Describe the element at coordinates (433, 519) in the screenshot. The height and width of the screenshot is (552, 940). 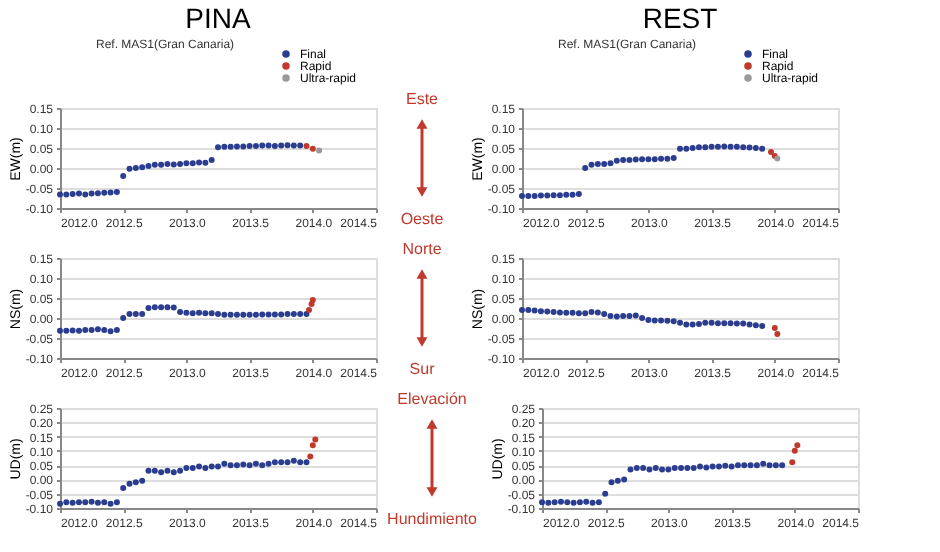
I see `text: Hundimiento` at that location.